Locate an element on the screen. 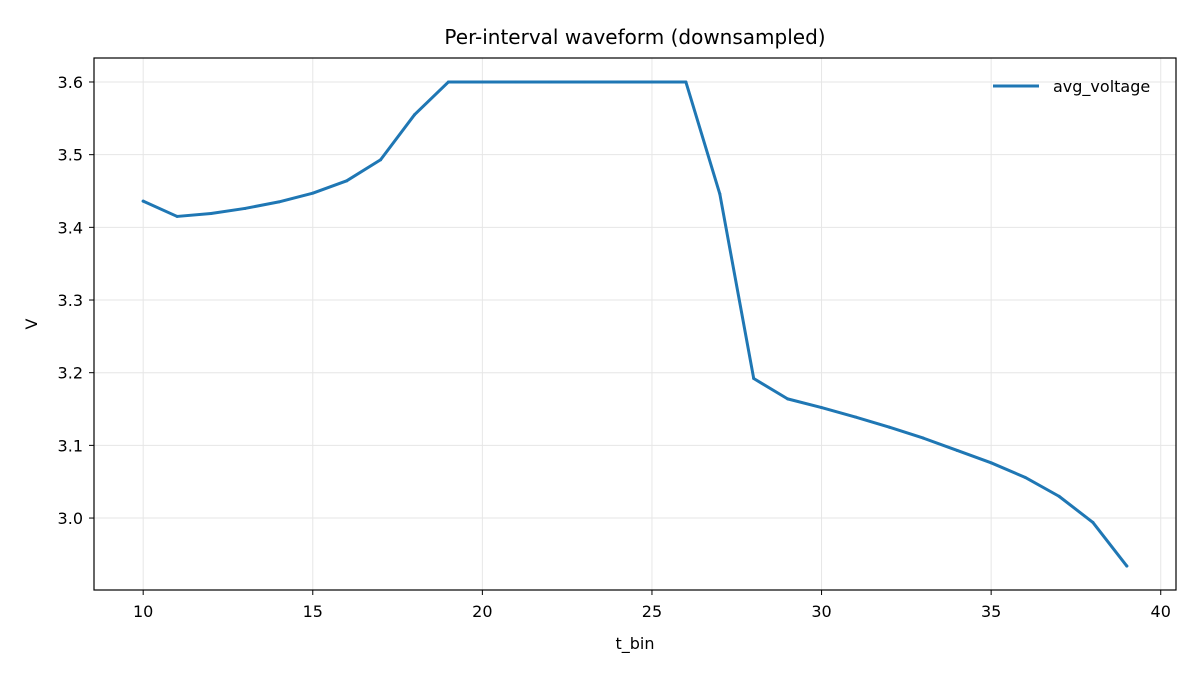 This screenshot has width=1200, height=675. legend-label-avg-voltage: avg_voltage is located at coordinates (1101, 87).